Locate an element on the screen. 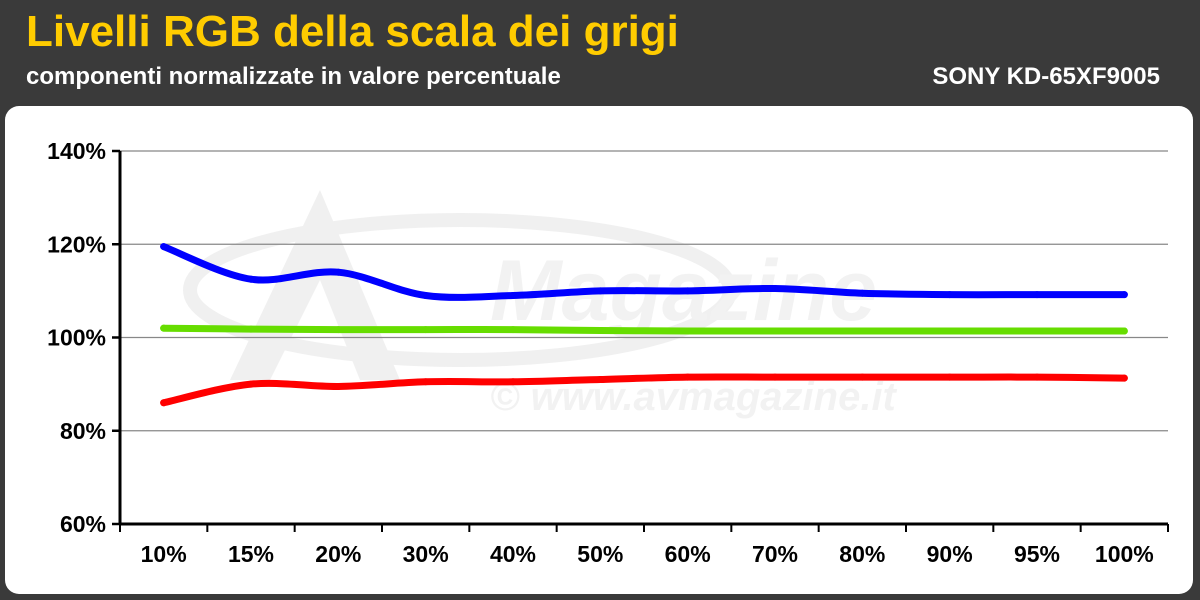 The height and width of the screenshot is (600, 1200). device-model: SONY KD-65XF9005 is located at coordinates (1046, 76).